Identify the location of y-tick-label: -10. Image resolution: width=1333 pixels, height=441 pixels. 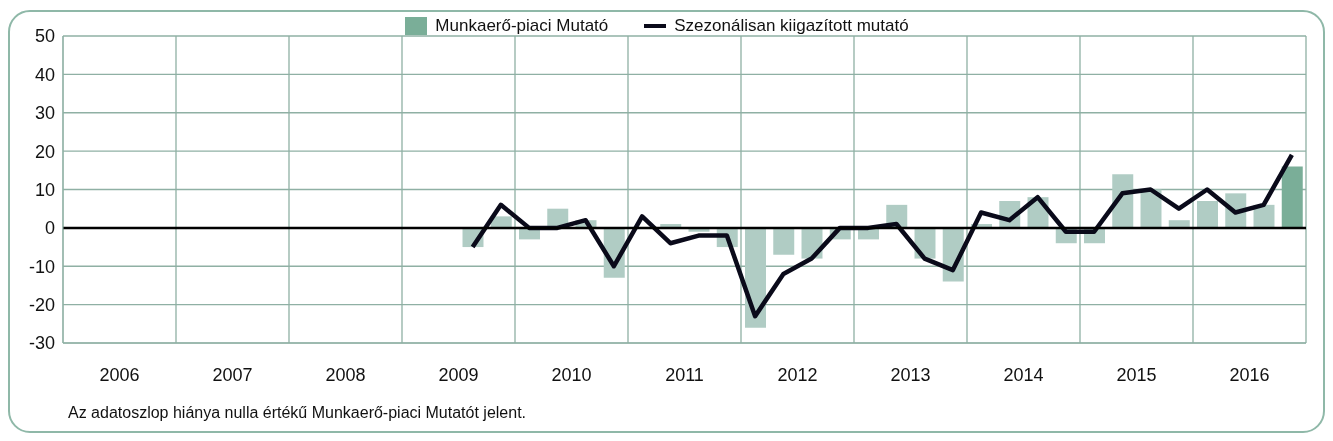
(41, 266).